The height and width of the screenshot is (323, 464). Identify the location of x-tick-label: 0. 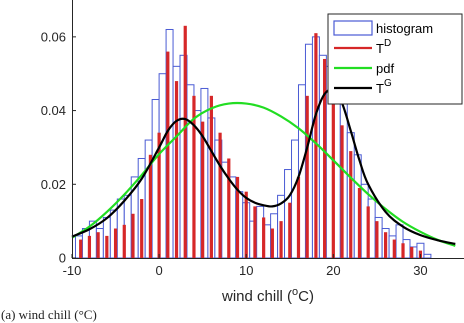
(158, 270).